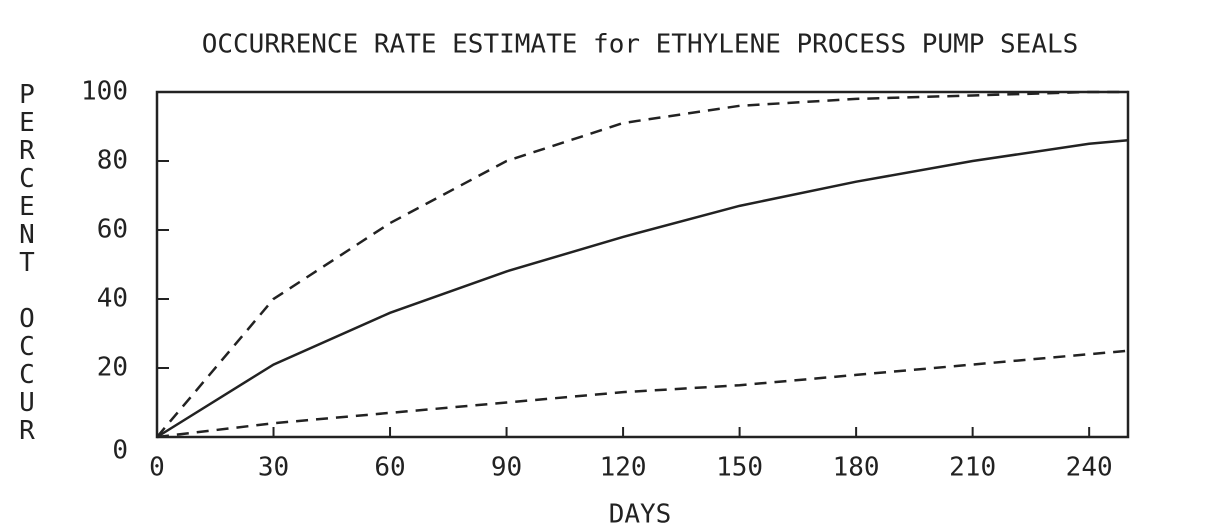 The image size is (1228, 530). What do you see at coordinates (972, 468) in the screenshot?
I see `x-tick-label: 210` at bounding box center [972, 468].